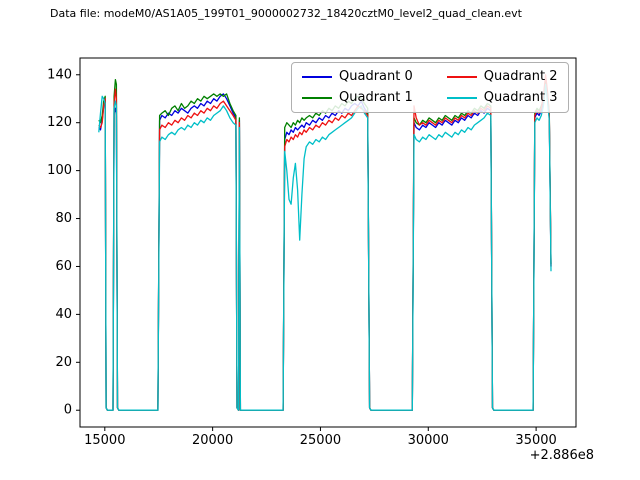 Image resolution: width=640 pixels, height=480 pixels. I want to click on x-tick-label: 35000, so click(535, 440).